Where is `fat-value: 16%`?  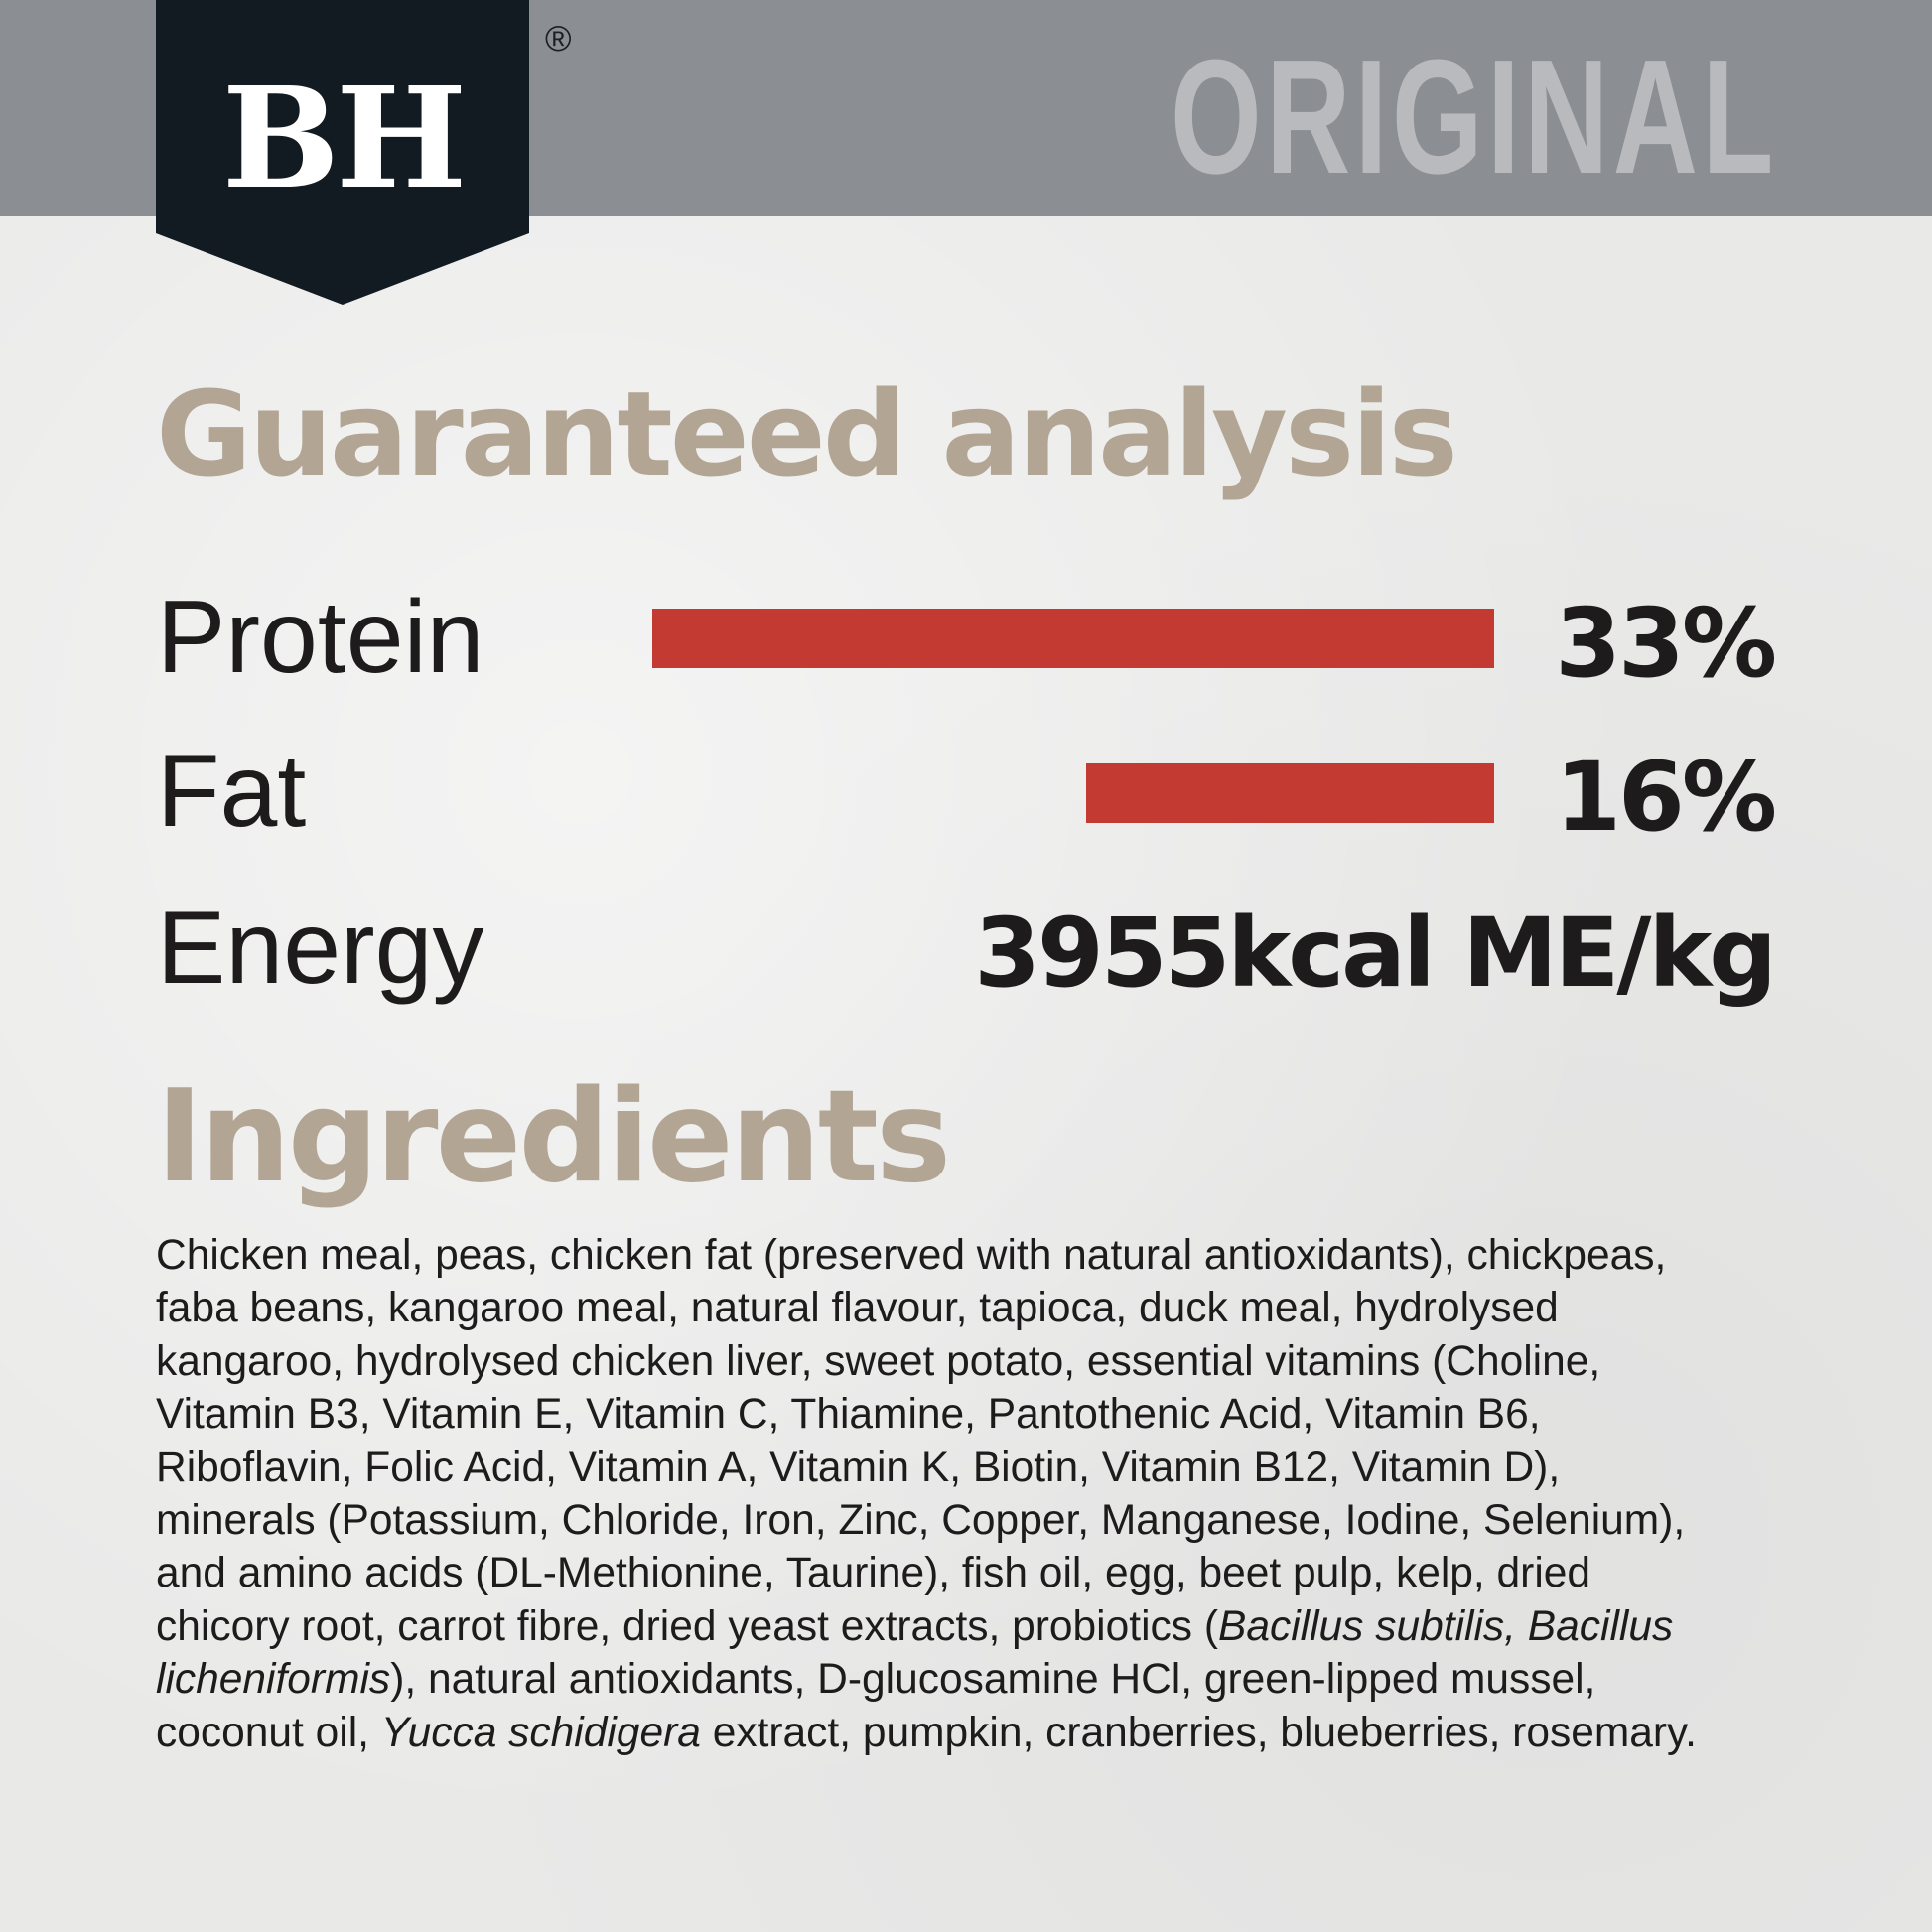 fat-value: 16% is located at coordinates (1666, 797).